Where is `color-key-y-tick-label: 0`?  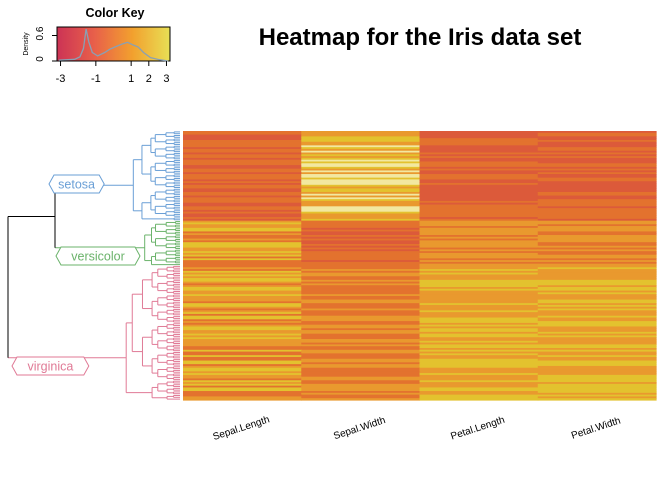 color-key-y-tick-label: 0 is located at coordinates (40, 59).